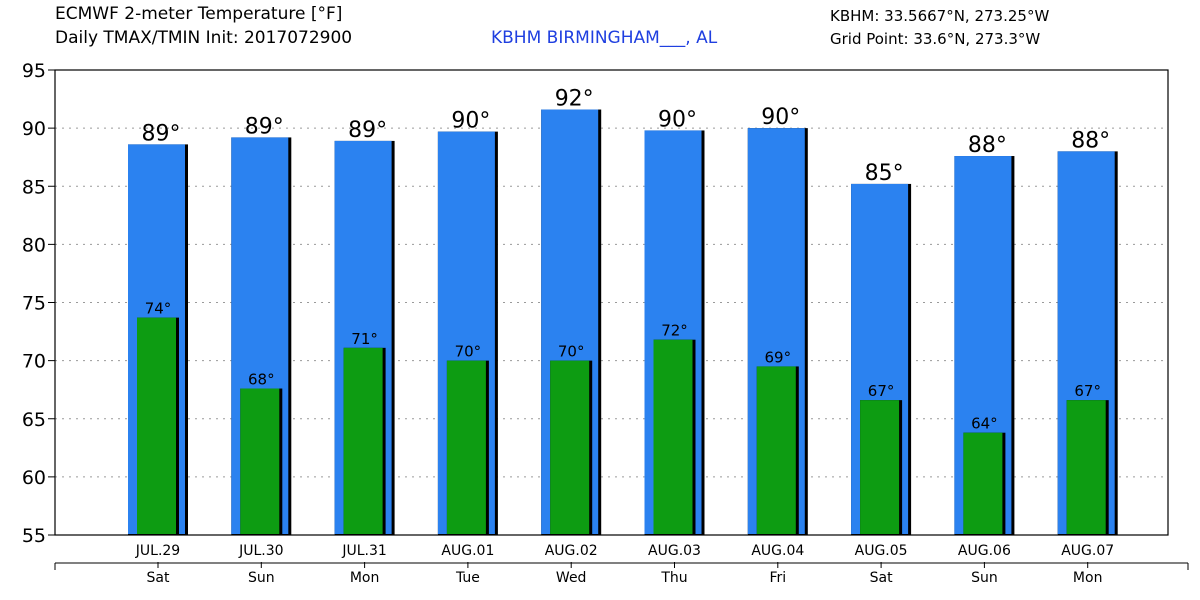 Image resolution: width=1200 pixels, height=600 pixels. What do you see at coordinates (34, 362) in the screenshot?
I see `y-tick-label: 70` at bounding box center [34, 362].